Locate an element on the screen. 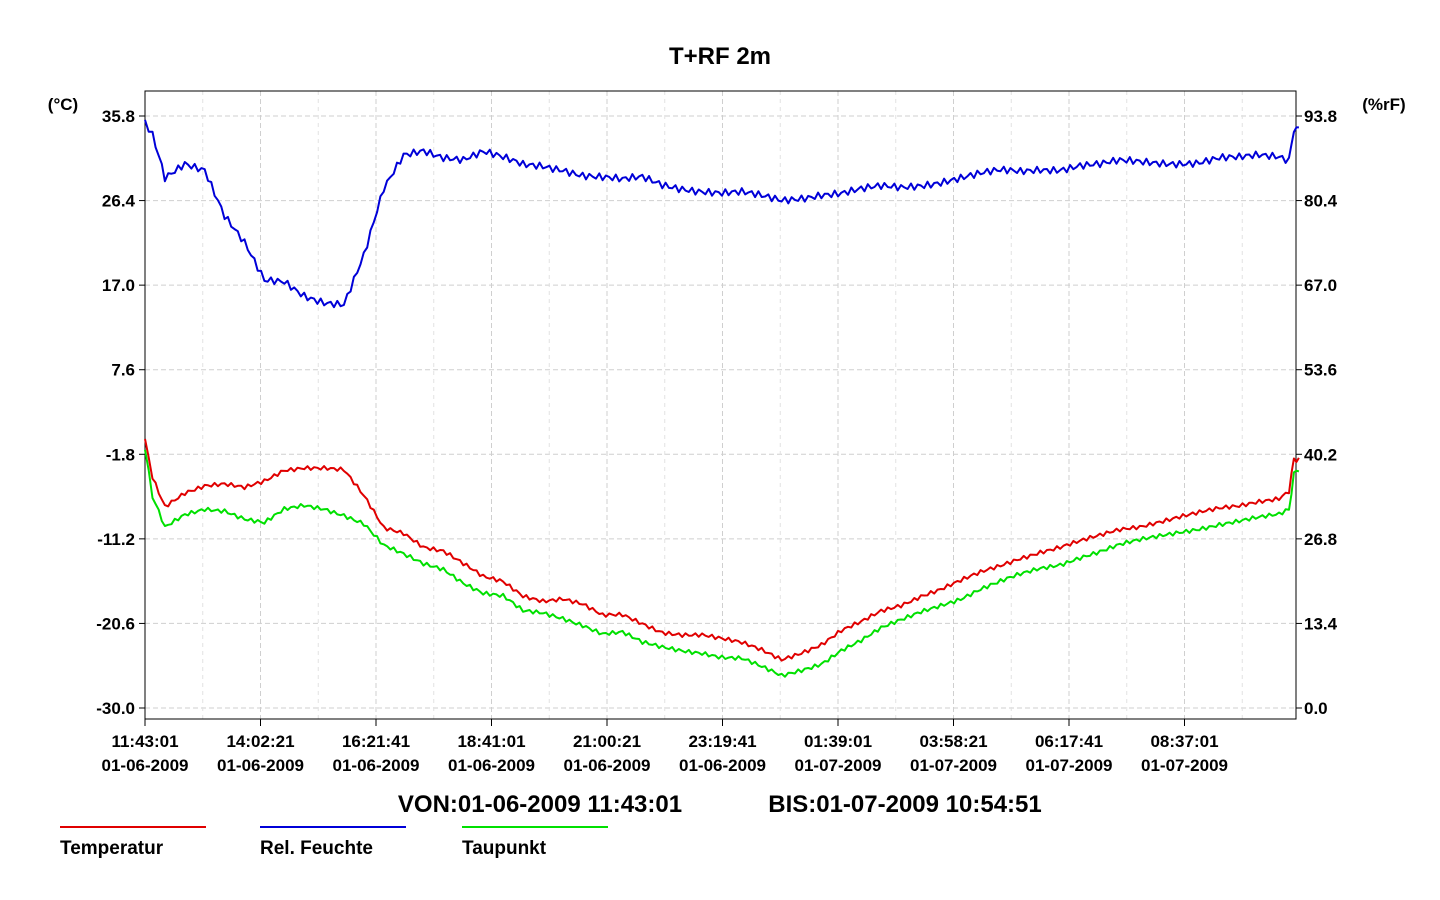 This screenshot has width=1440, height=900. left-axis-ticks: 35.8 26.4 17.0 7.6 -1.8 -11.2 -20.6 -30.0 is located at coordinates (120, 412).